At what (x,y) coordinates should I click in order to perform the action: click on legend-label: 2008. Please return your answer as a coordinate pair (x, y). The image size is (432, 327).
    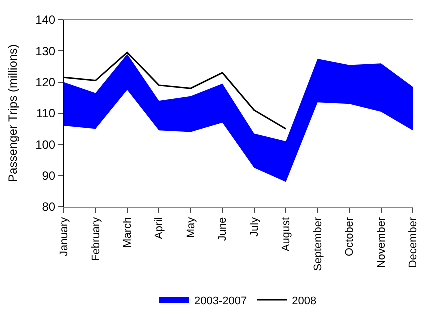
    Looking at the image, I should click on (304, 301).